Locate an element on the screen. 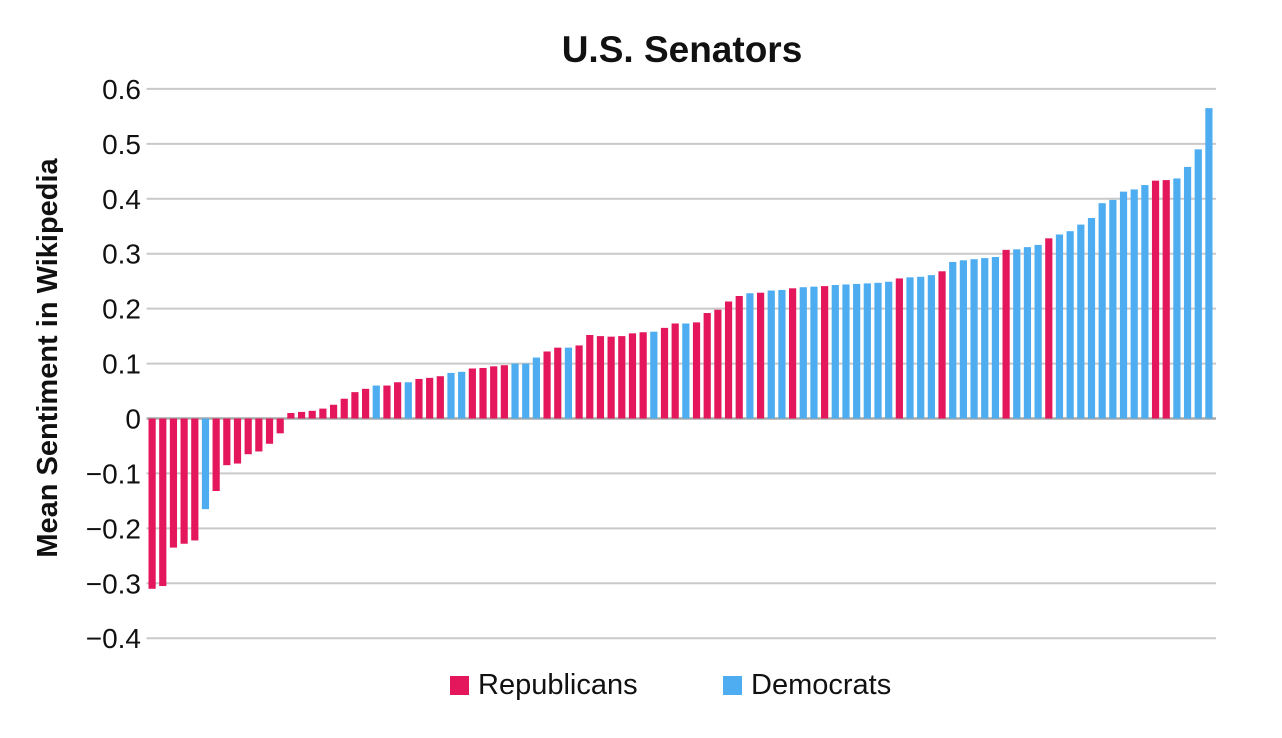 The height and width of the screenshot is (738, 1282). senator-bar-34-R is located at coordinates (504, 392).